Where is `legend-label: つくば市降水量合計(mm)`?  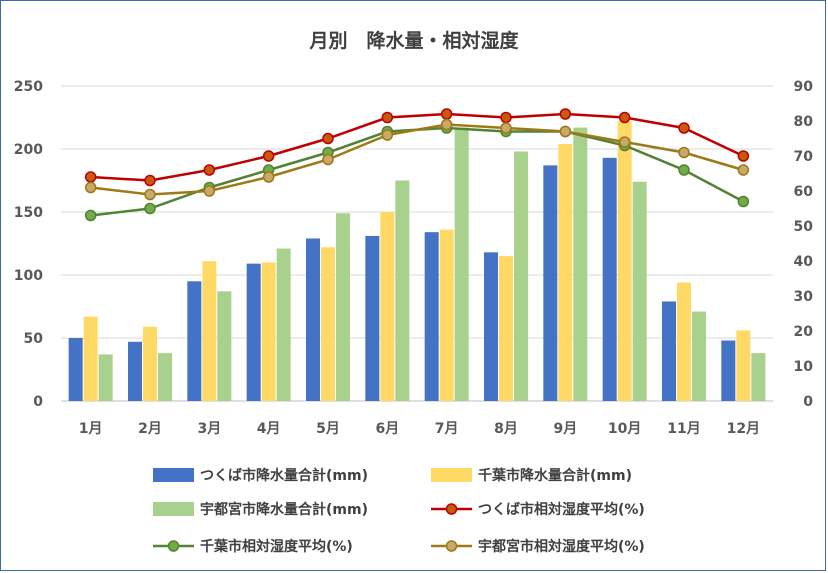 legend-label: つくば市降水量合計(mm) is located at coordinates (284, 475).